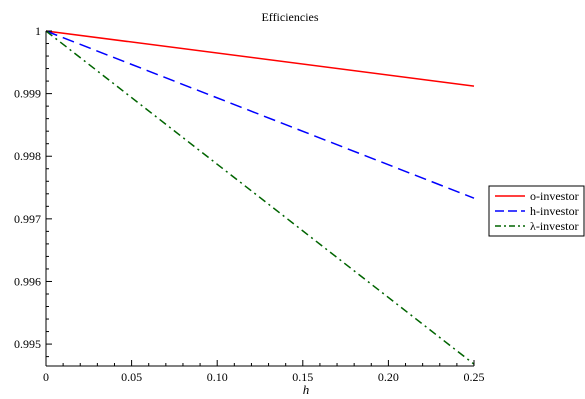  What do you see at coordinates (302, 377) in the screenshot?
I see `x-tick-label: 0.15` at bounding box center [302, 377].